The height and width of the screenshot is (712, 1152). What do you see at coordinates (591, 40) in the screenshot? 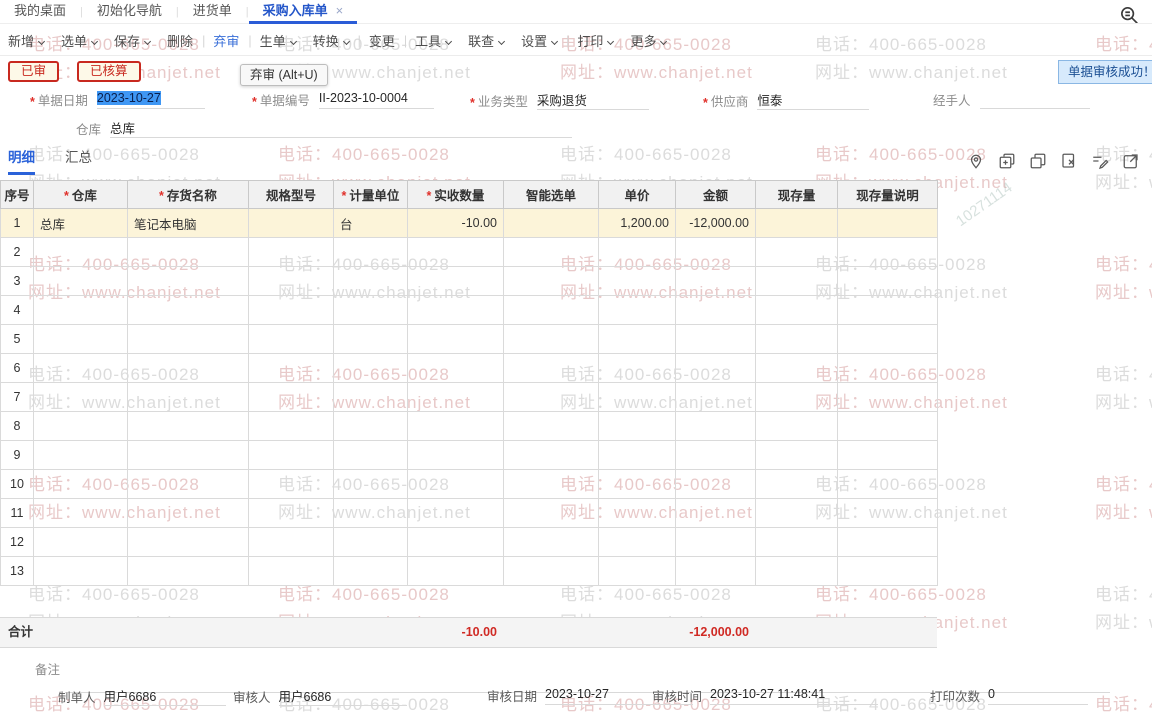
I see `toolbar-打印: 打印` at bounding box center [591, 40].